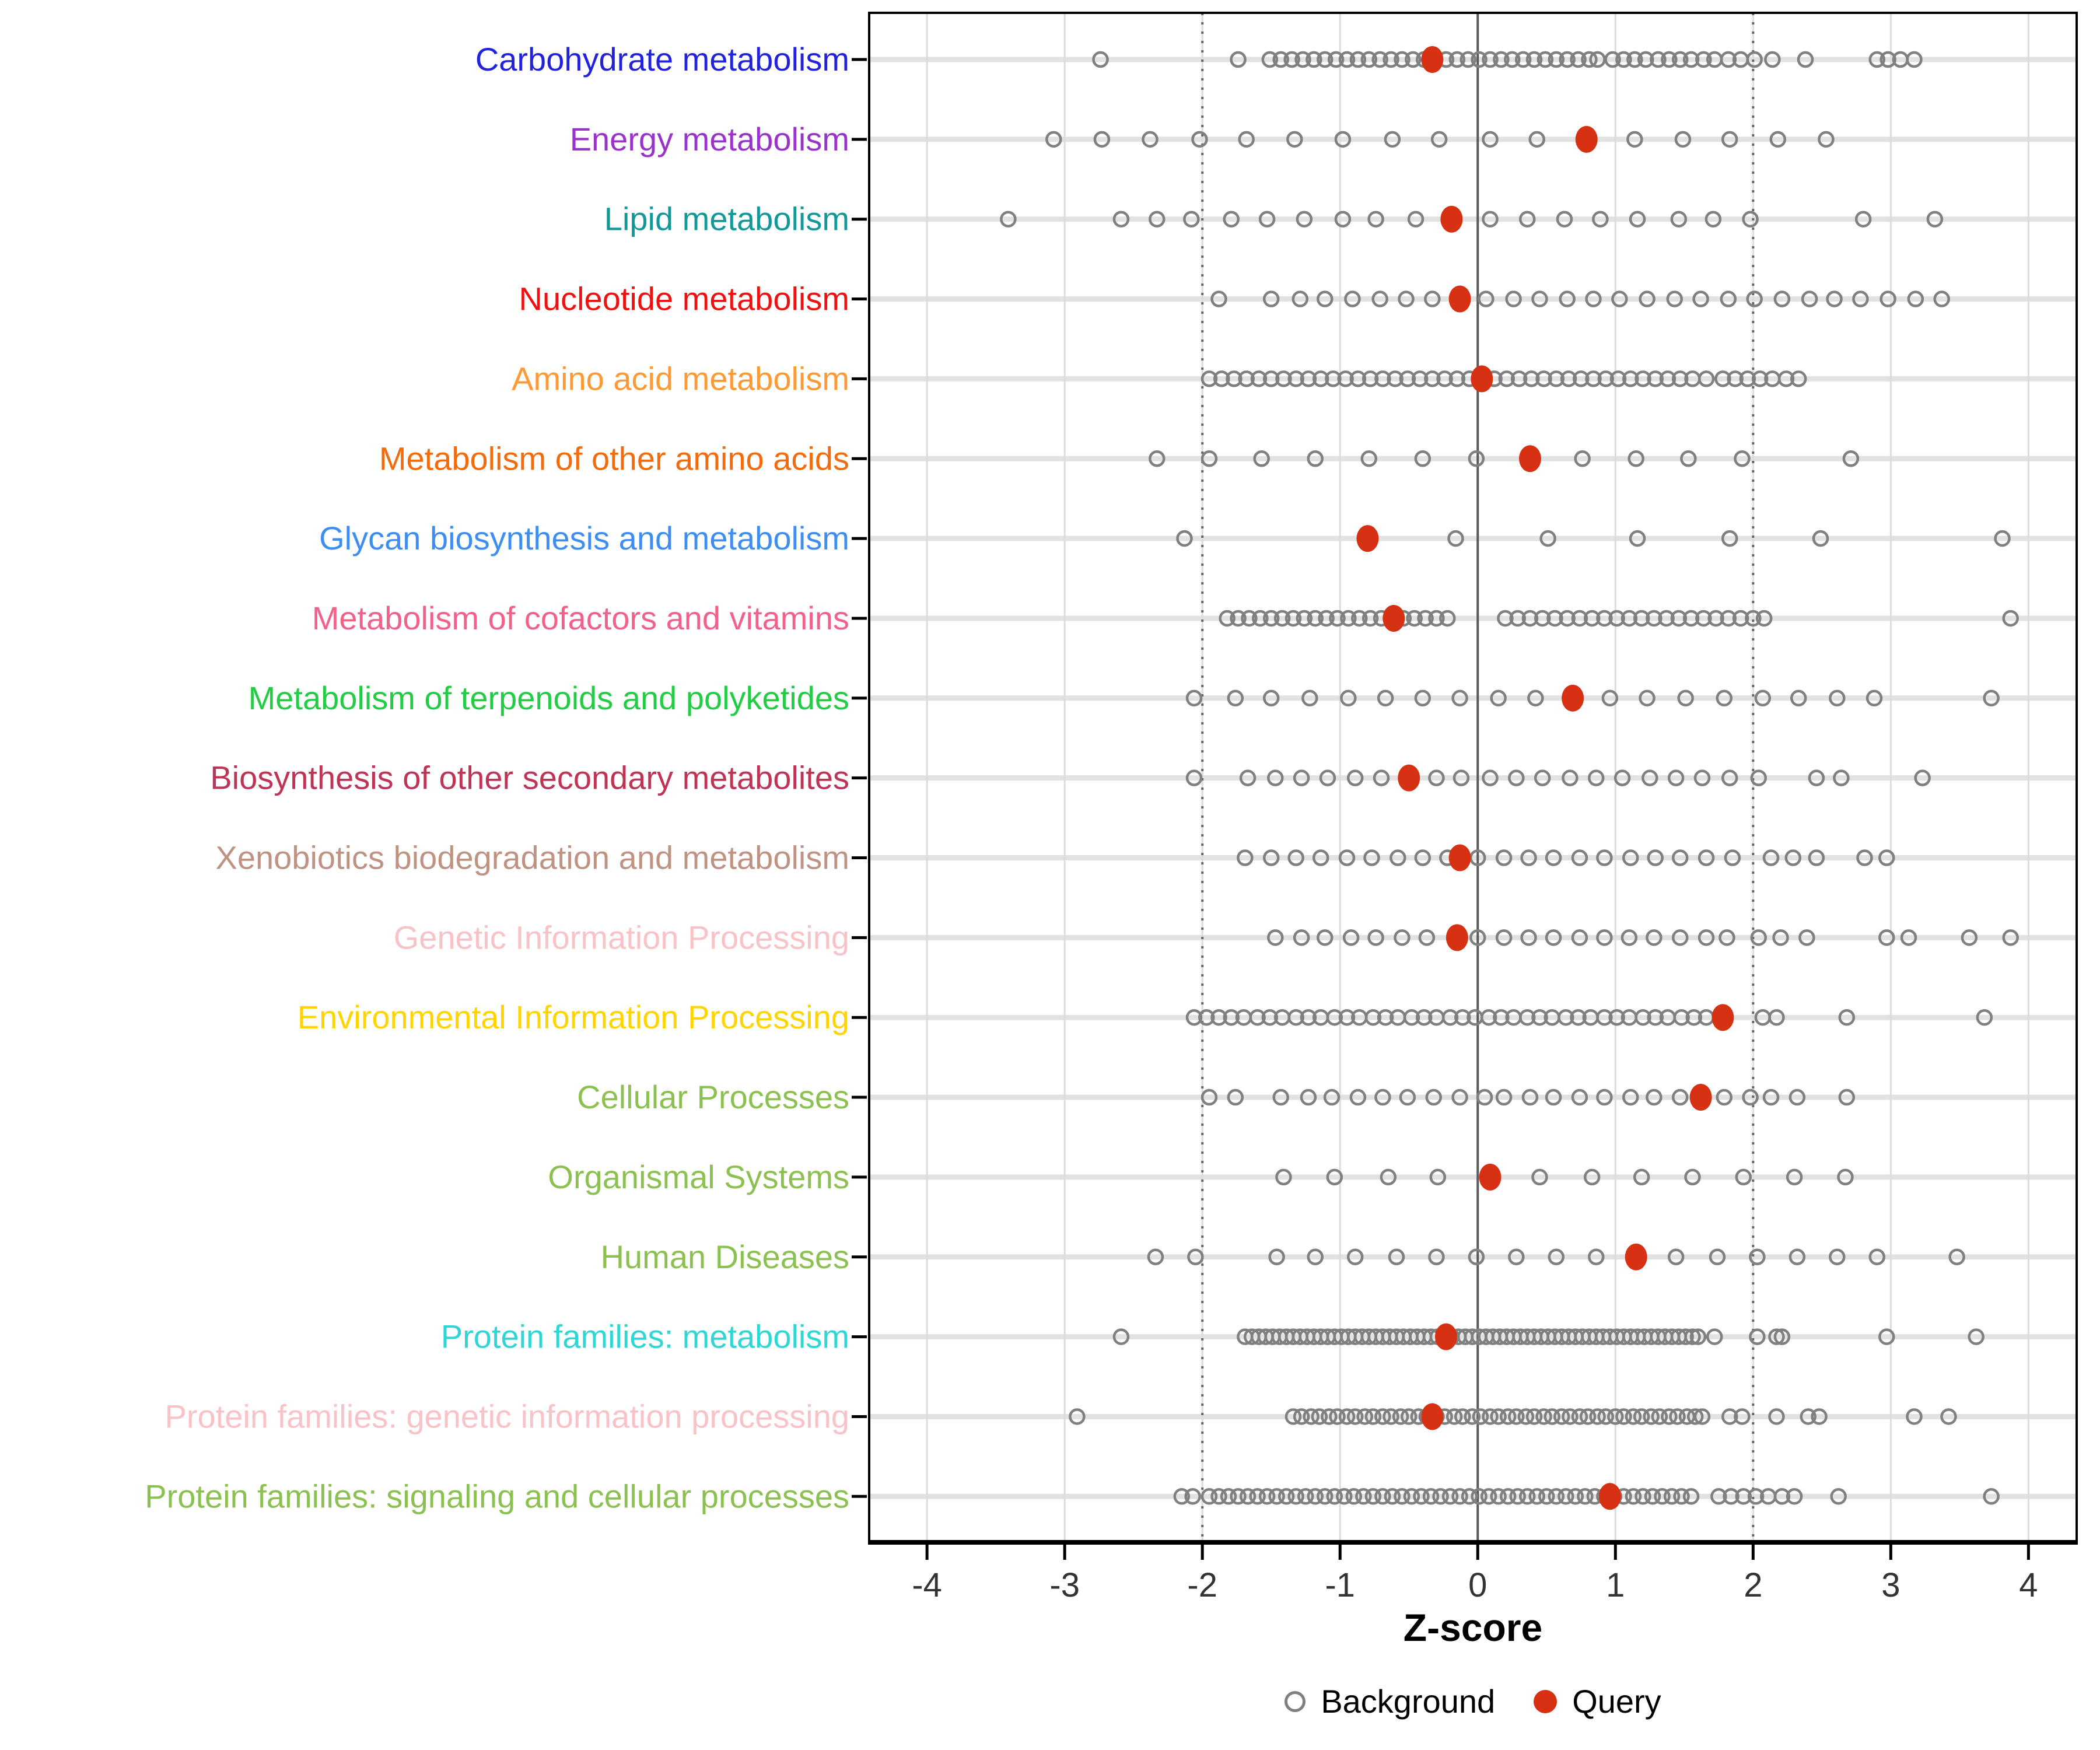 The image size is (2100, 1750). I want to click on x-tick-label: 1, so click(1615, 1585).